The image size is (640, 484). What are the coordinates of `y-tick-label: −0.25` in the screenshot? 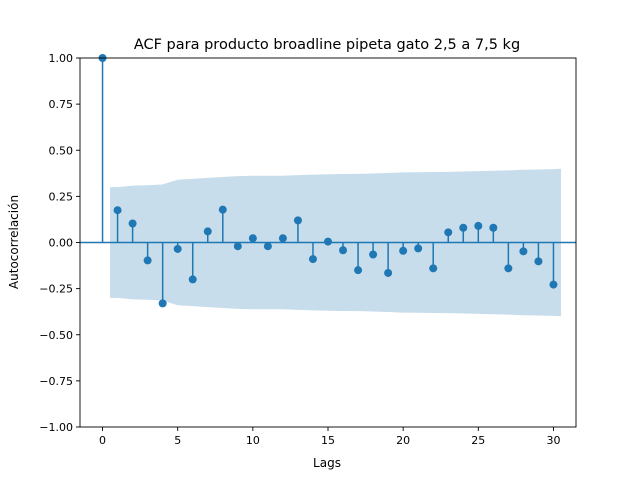 It's located at (56, 289).